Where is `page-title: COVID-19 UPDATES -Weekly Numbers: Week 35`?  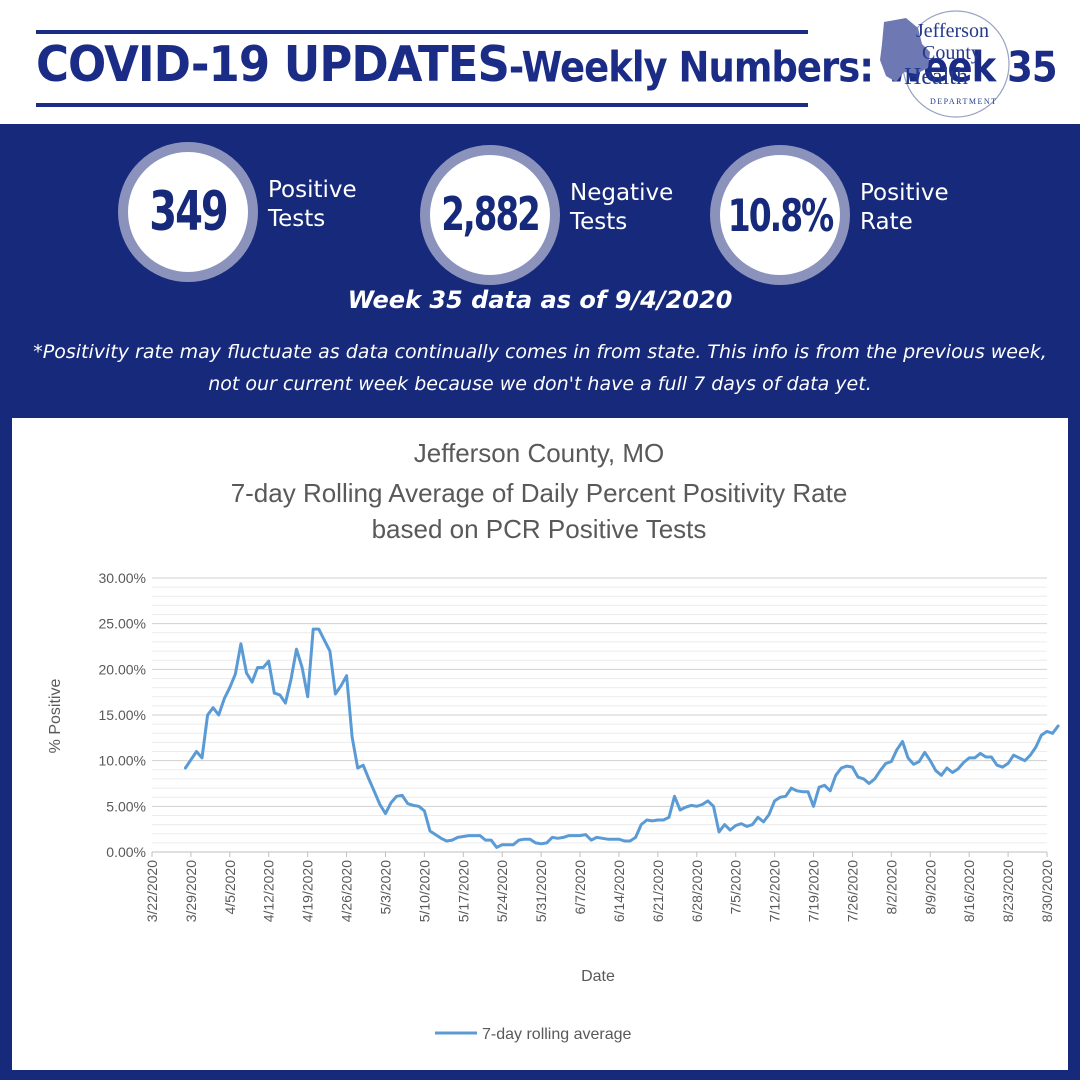
page-title: COVID-19 UPDATES -Weekly Numbers: Week 35 is located at coordinates (547, 67).